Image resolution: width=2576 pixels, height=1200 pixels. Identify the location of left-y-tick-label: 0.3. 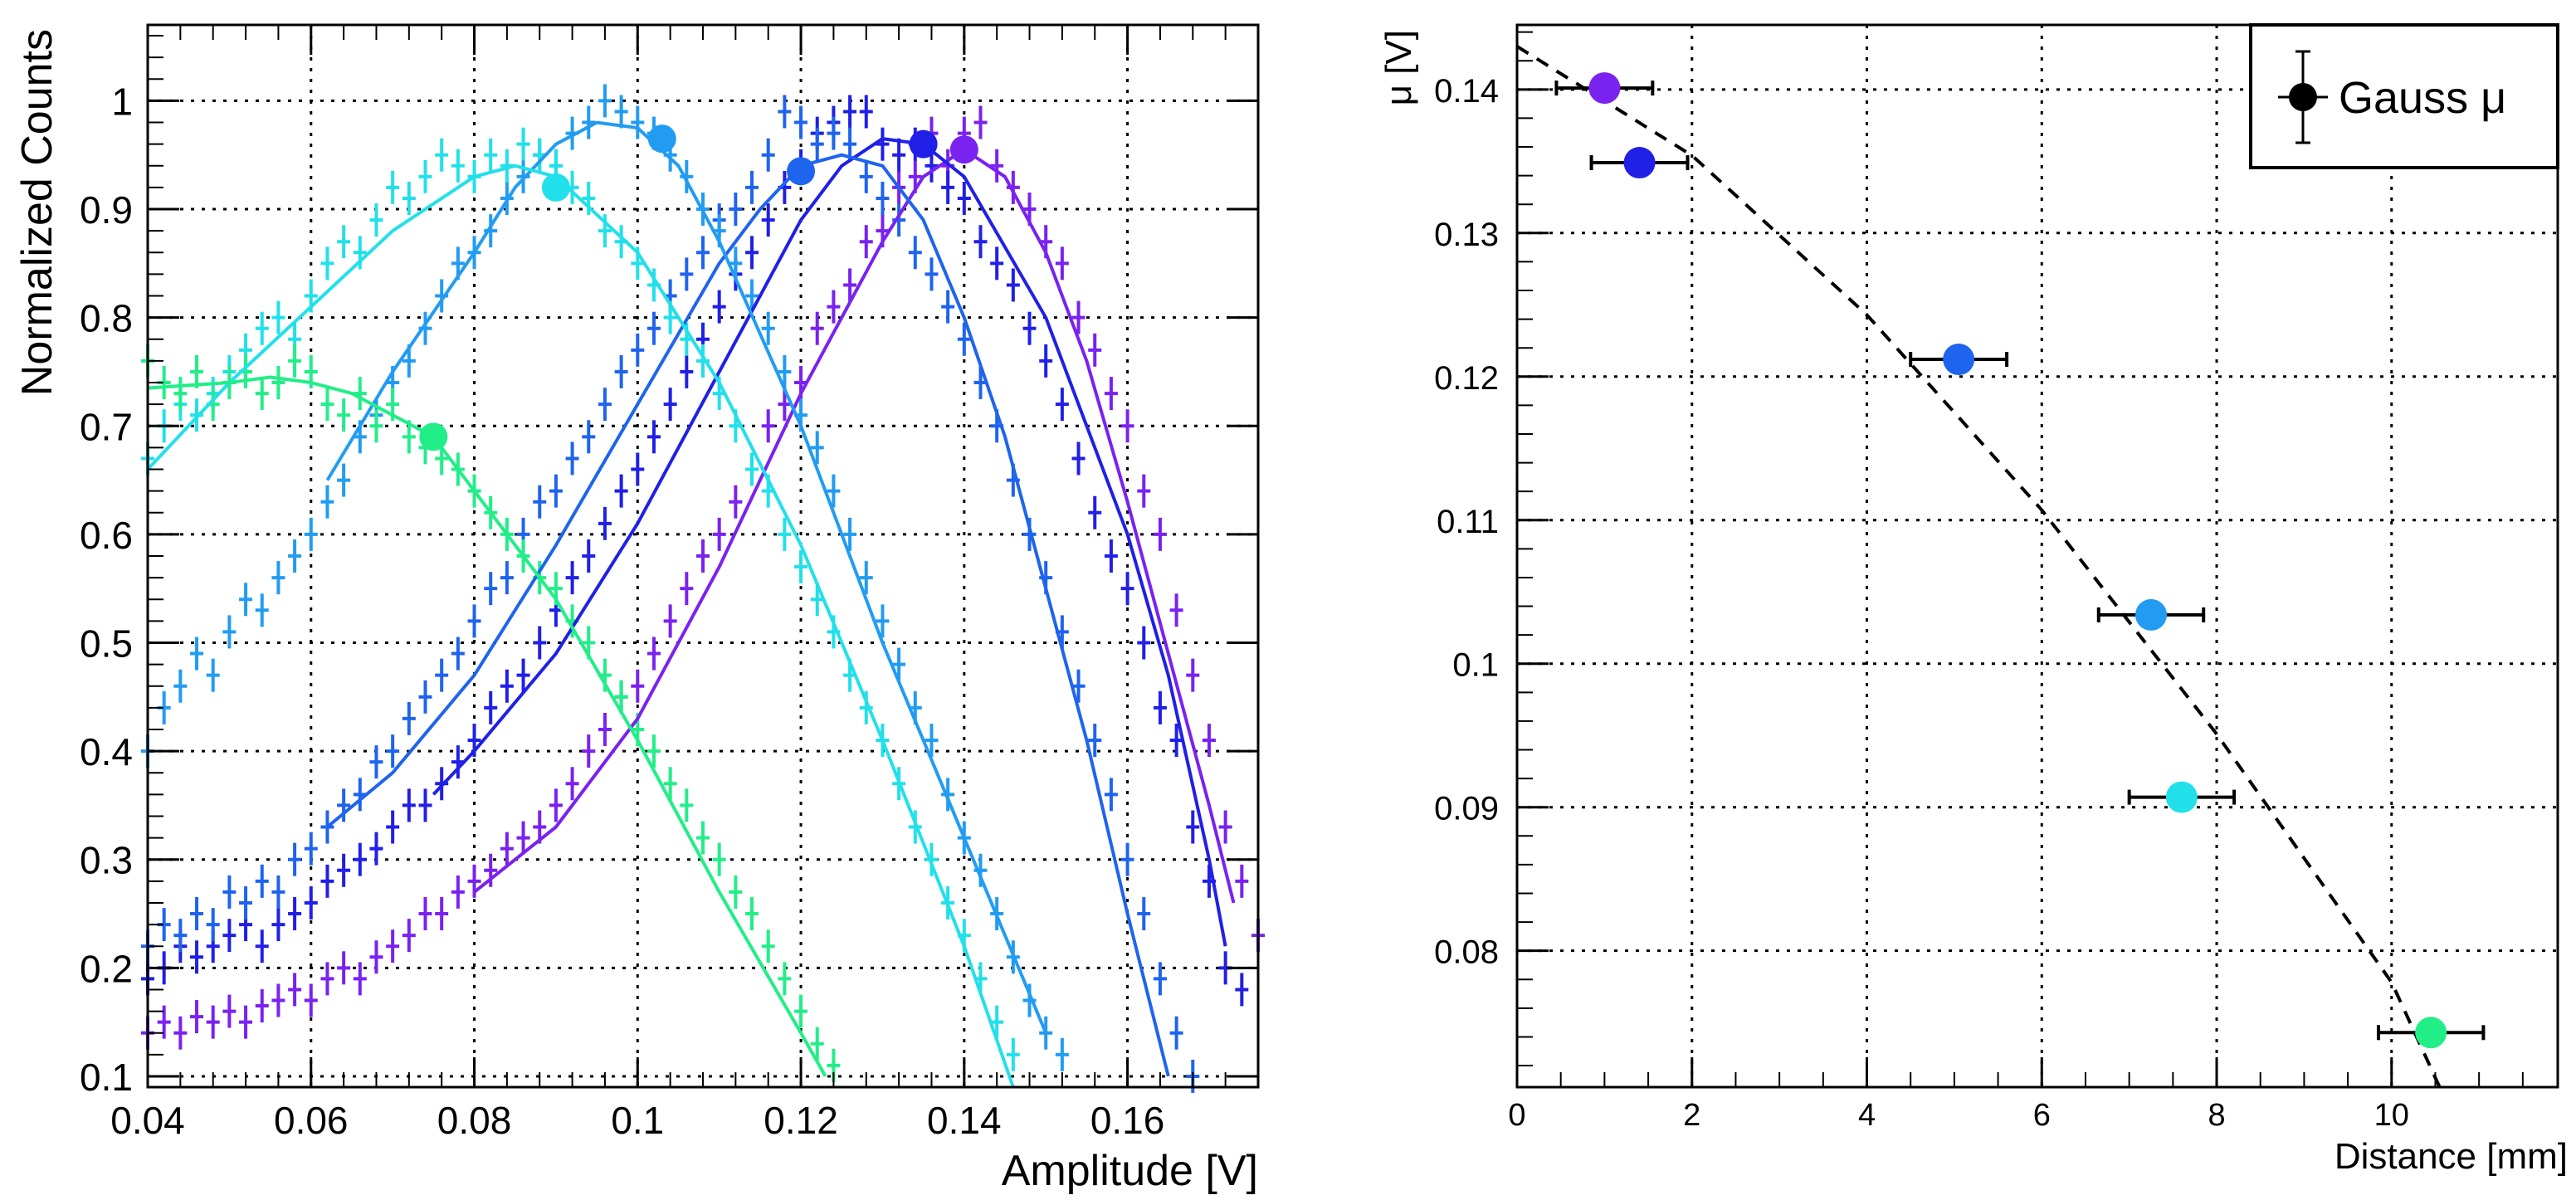
(107, 861).